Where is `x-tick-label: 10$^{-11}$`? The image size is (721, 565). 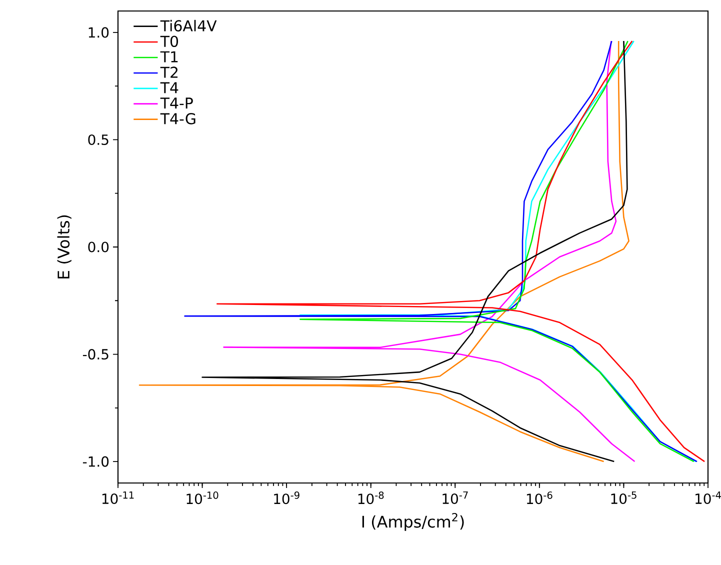 x-tick-label: 10$^{-11}$ is located at coordinates (118, 497).